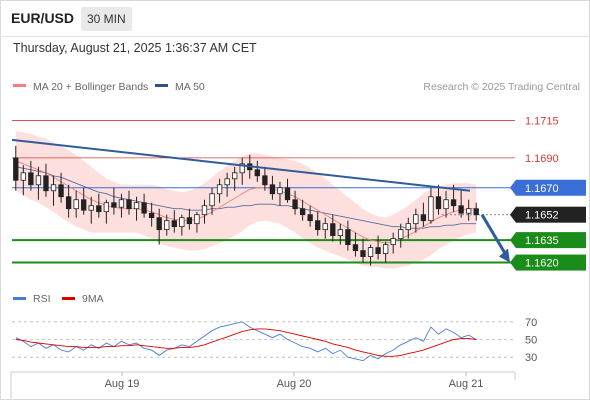  I want to click on level-label-1-1690: 1.1690, so click(542, 159).